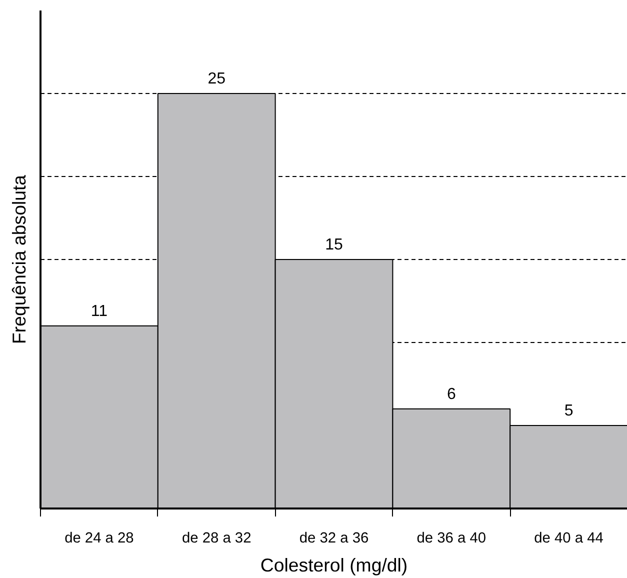 This screenshot has width=627, height=578. I want to click on data-label: 25, so click(217, 79).